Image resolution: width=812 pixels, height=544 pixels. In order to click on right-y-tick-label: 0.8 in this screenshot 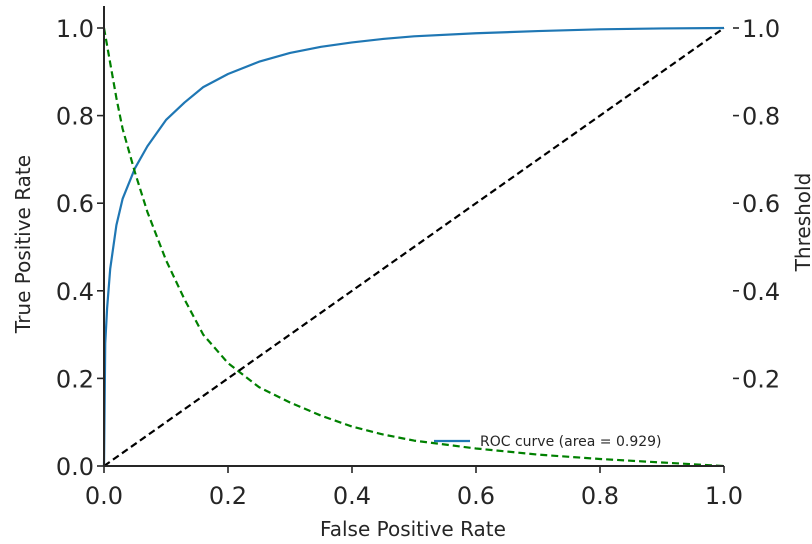, I will do `click(761, 117)`.